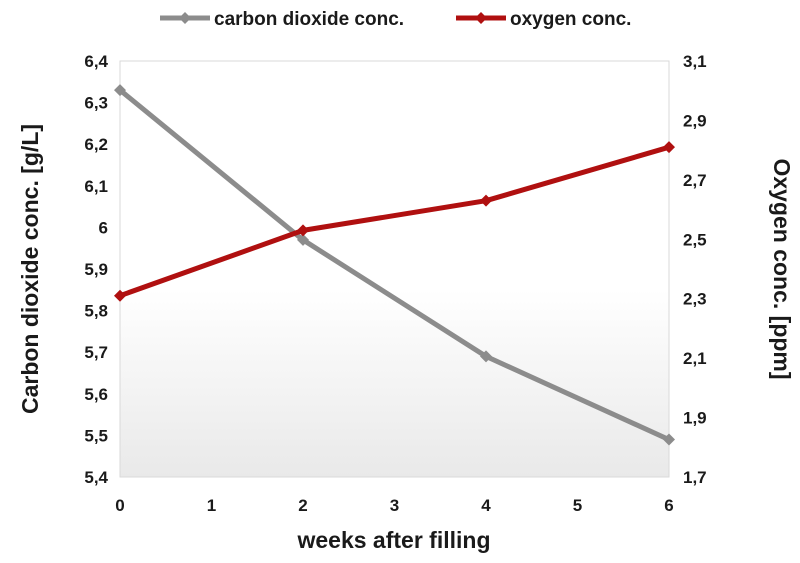 Image resolution: width=800 pixels, height=563 pixels. Describe the element at coordinates (782, 268) in the screenshot. I see `right-axis-title: Oxygen conc. [ppm]` at that location.